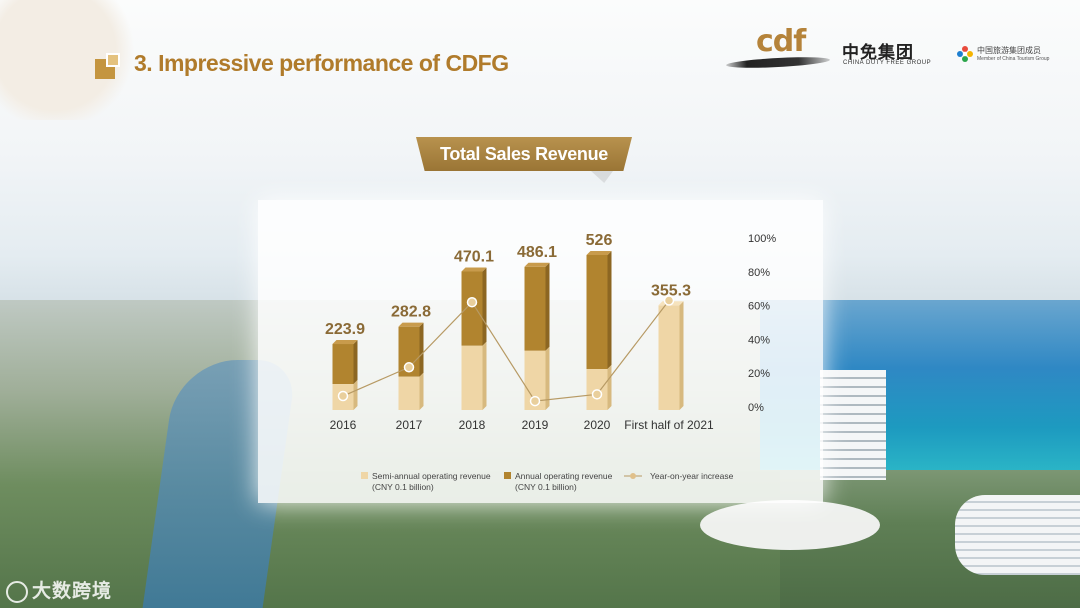 Image resolution: width=1080 pixels, height=608 pixels. I want to click on watermark-logo-icon, so click(17, 591).